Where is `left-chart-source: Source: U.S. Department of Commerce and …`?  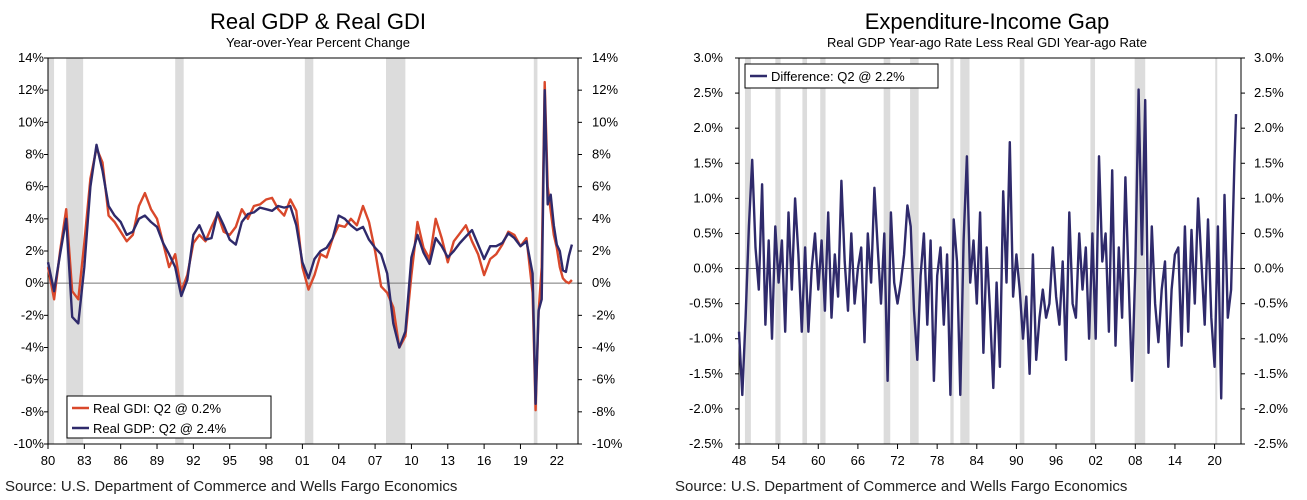 left-chart-source: Source: U.S. Department of Commerce and … is located at coordinates (231, 486).